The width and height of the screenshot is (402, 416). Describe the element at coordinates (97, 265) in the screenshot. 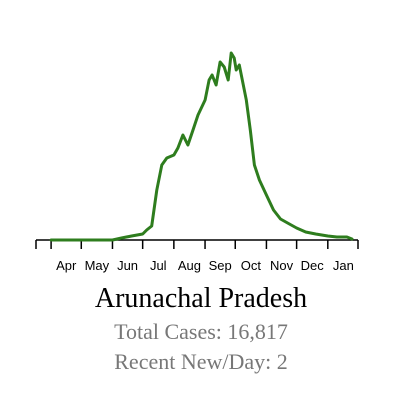

I see `x-tick-label: May` at that location.